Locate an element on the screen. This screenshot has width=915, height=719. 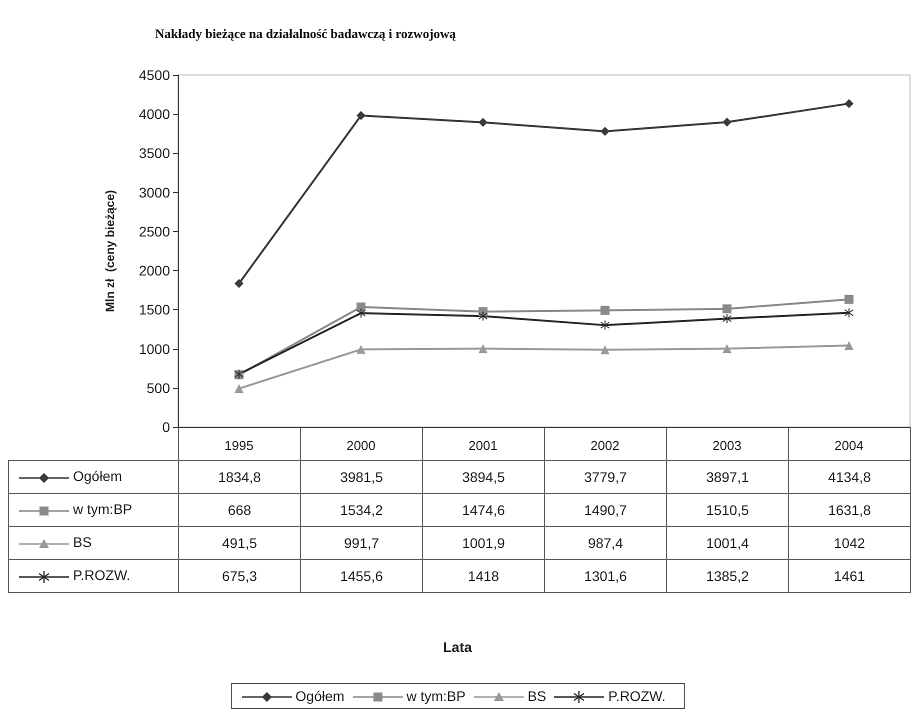
text: P.ROZW. is located at coordinates (637, 696).